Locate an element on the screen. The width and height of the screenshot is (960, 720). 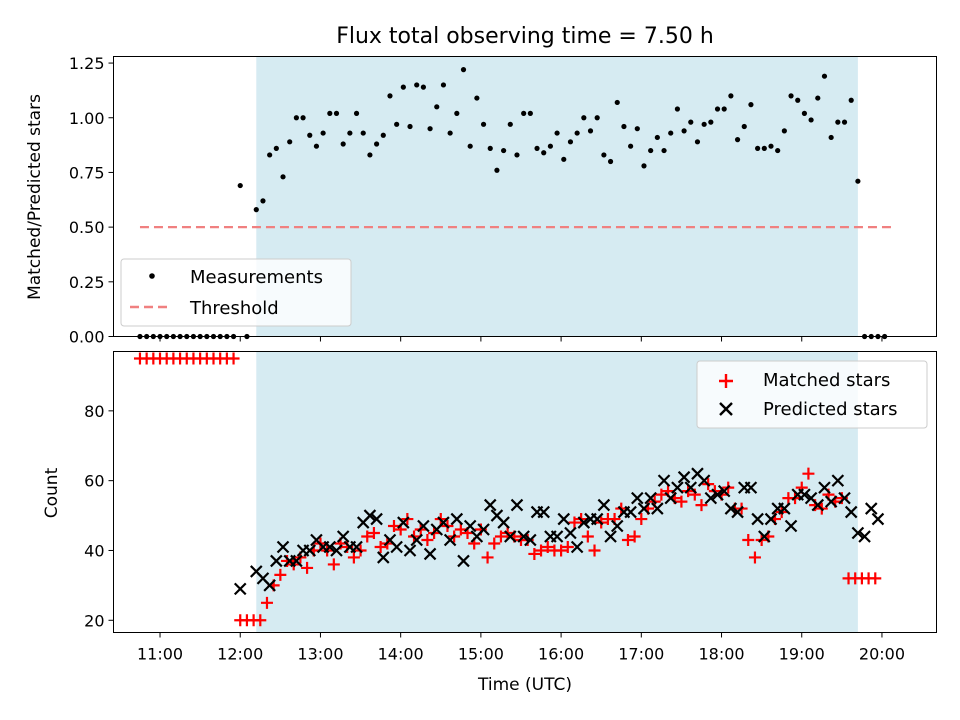
x-tick-label: 18:00 is located at coordinates (721, 654).